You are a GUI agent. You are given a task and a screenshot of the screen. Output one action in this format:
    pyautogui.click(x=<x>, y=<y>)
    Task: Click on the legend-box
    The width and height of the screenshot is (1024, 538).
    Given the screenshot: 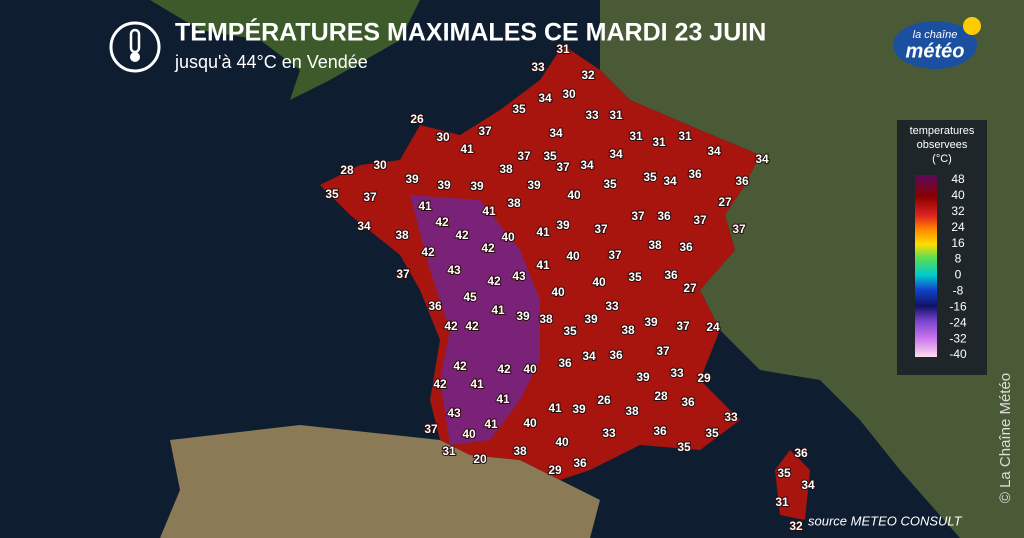 What is the action you would take?
    pyautogui.click(x=942, y=247)
    